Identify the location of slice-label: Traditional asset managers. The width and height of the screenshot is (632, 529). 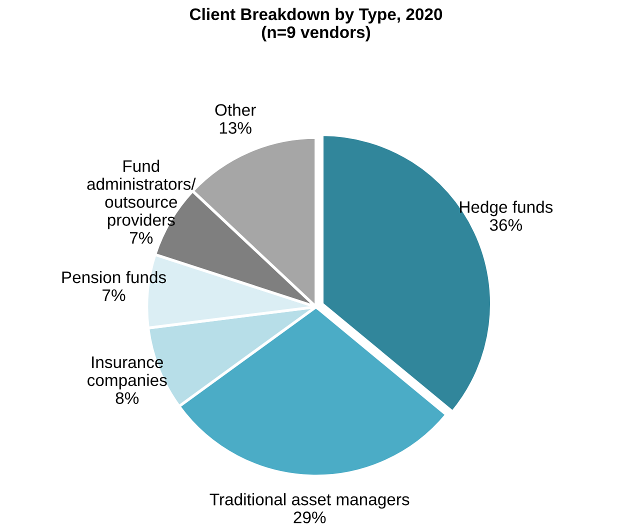
(310, 501).